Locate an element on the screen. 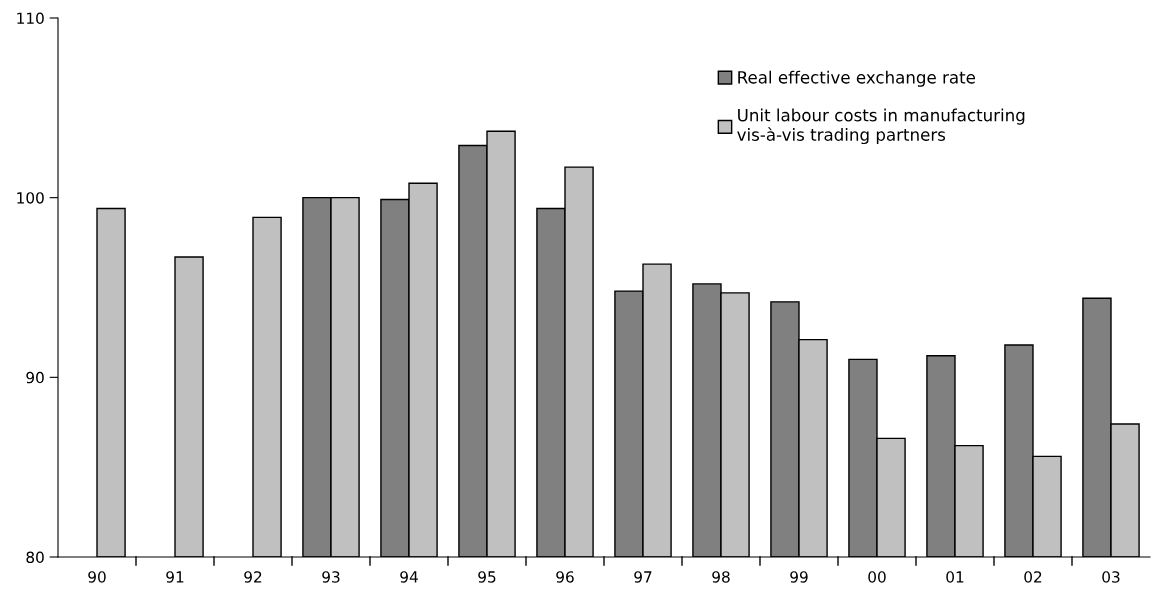 The width and height of the screenshot is (1162, 600). y-tick-label: 100 is located at coordinates (30, 198).